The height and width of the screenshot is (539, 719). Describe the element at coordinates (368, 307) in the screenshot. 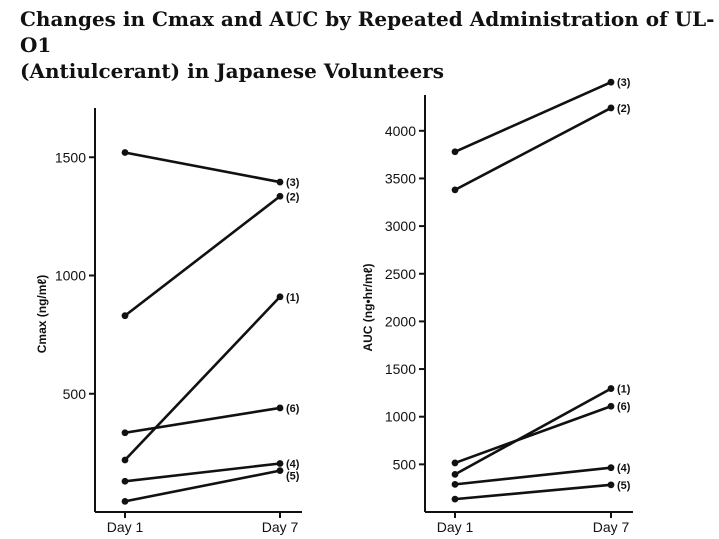

I see `y-axis-label: AUC (ng•hr/mℓ)` at that location.